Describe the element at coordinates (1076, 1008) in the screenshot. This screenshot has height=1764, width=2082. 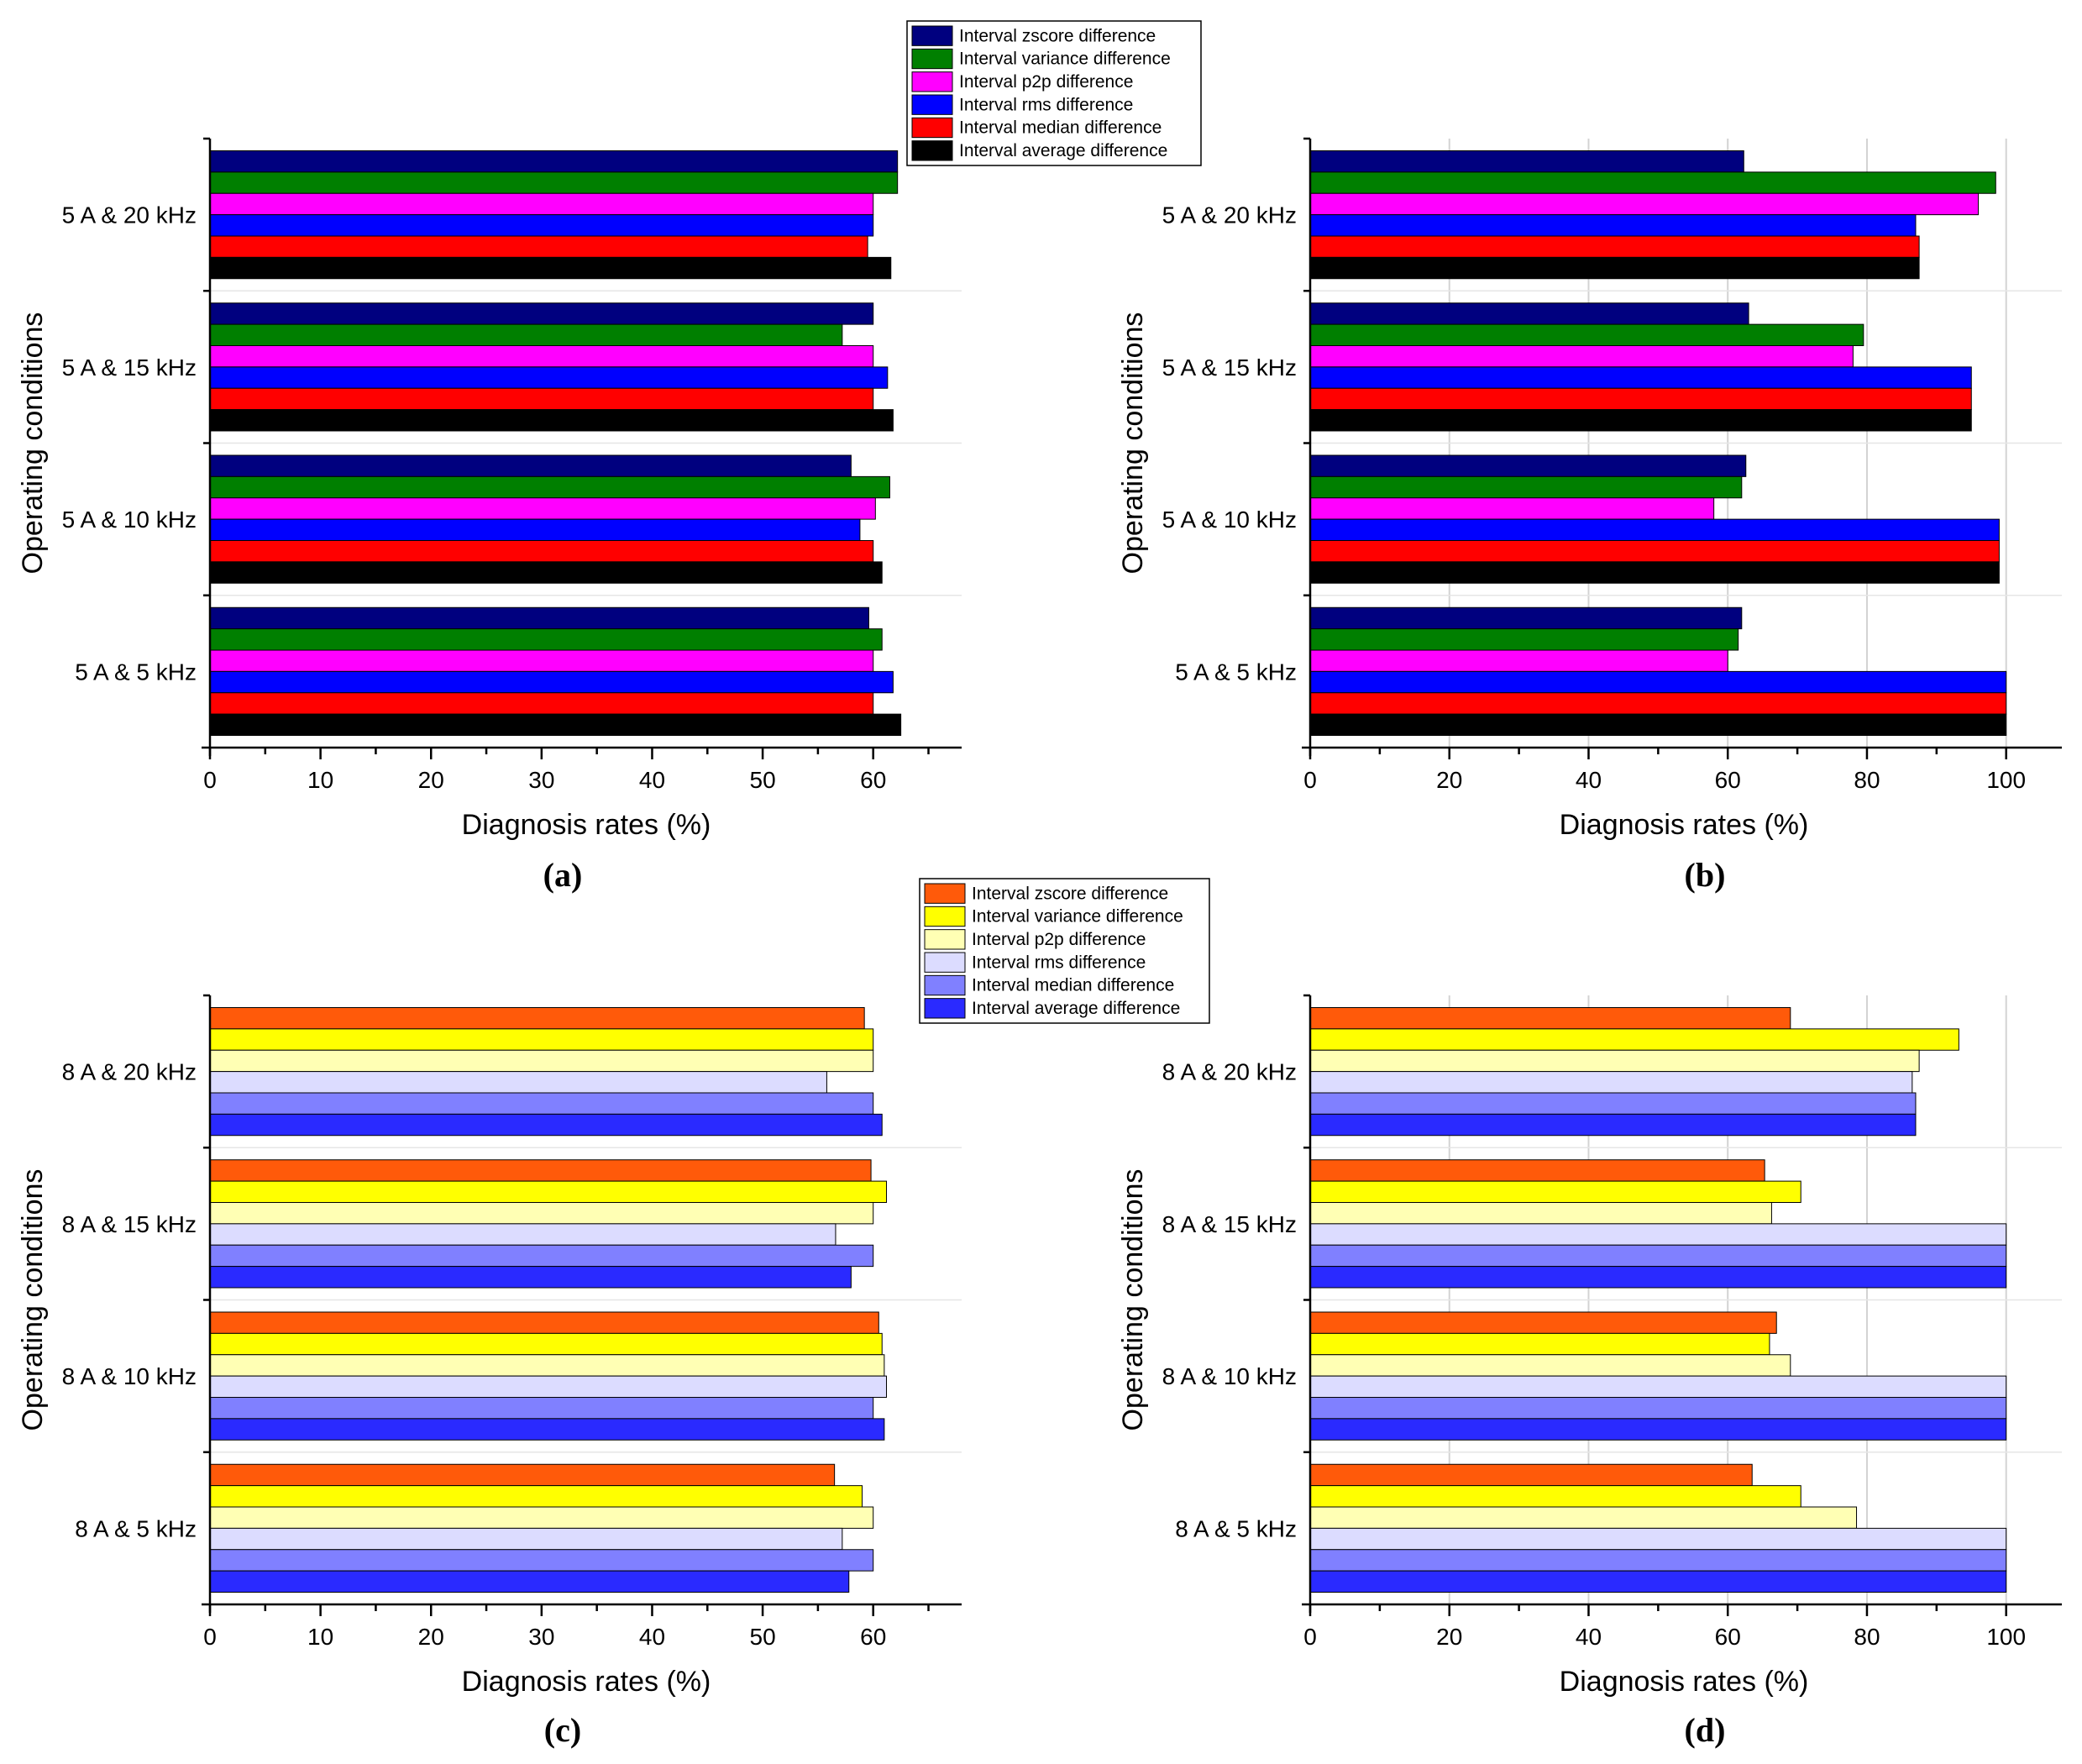
I see `legend-label-bottom-5: Interval average difference` at that location.